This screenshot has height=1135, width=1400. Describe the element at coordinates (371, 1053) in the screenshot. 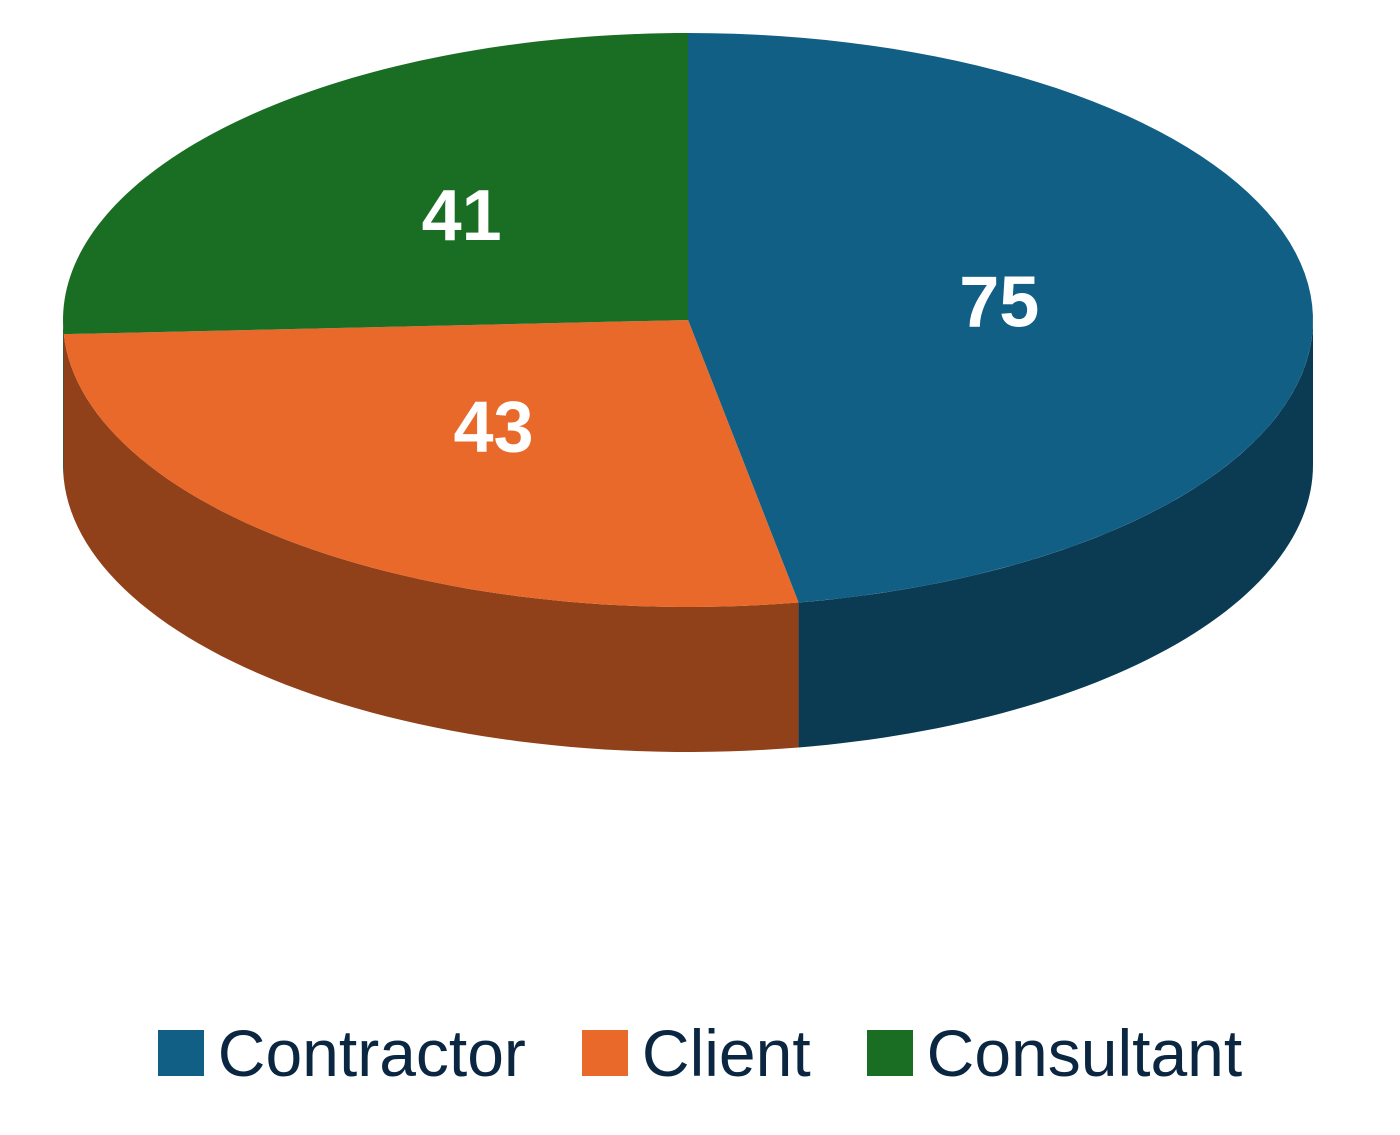

I see `legend-label: Contractor` at that location.